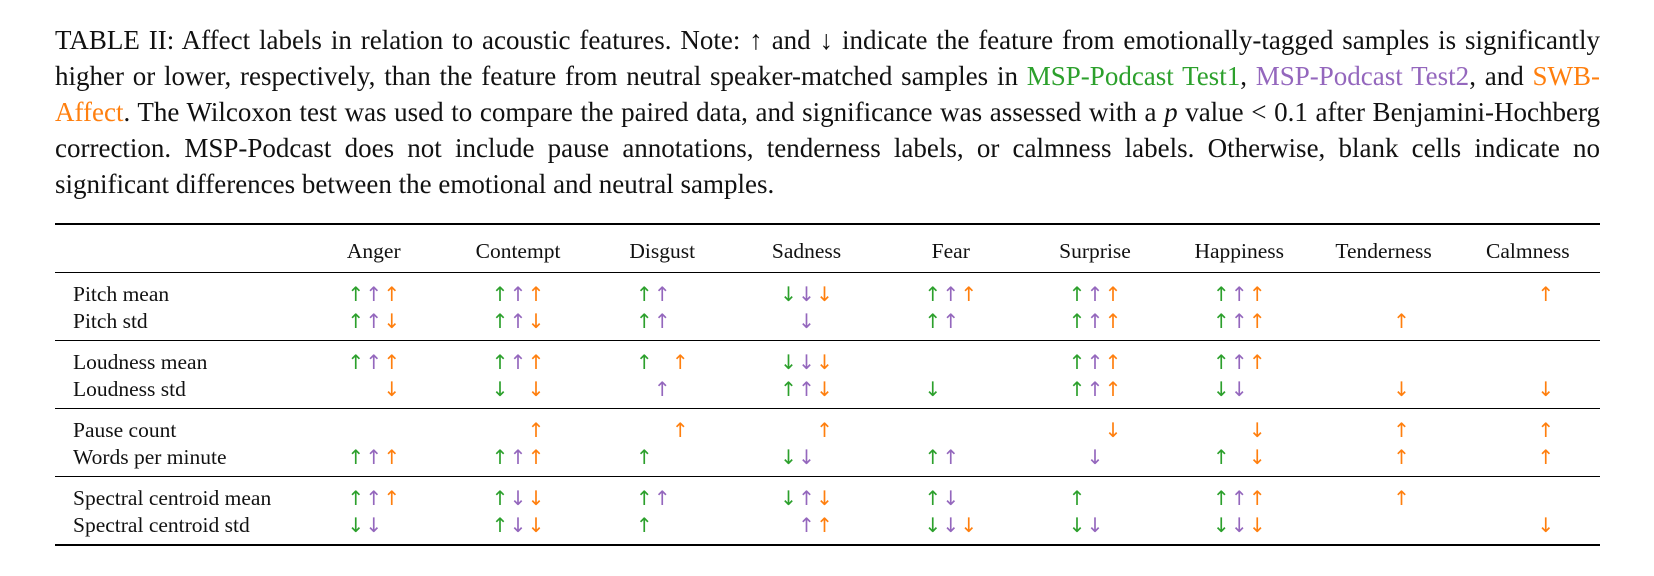  I want to click on cell-sadness: ↑↑↓, so click(806, 392).